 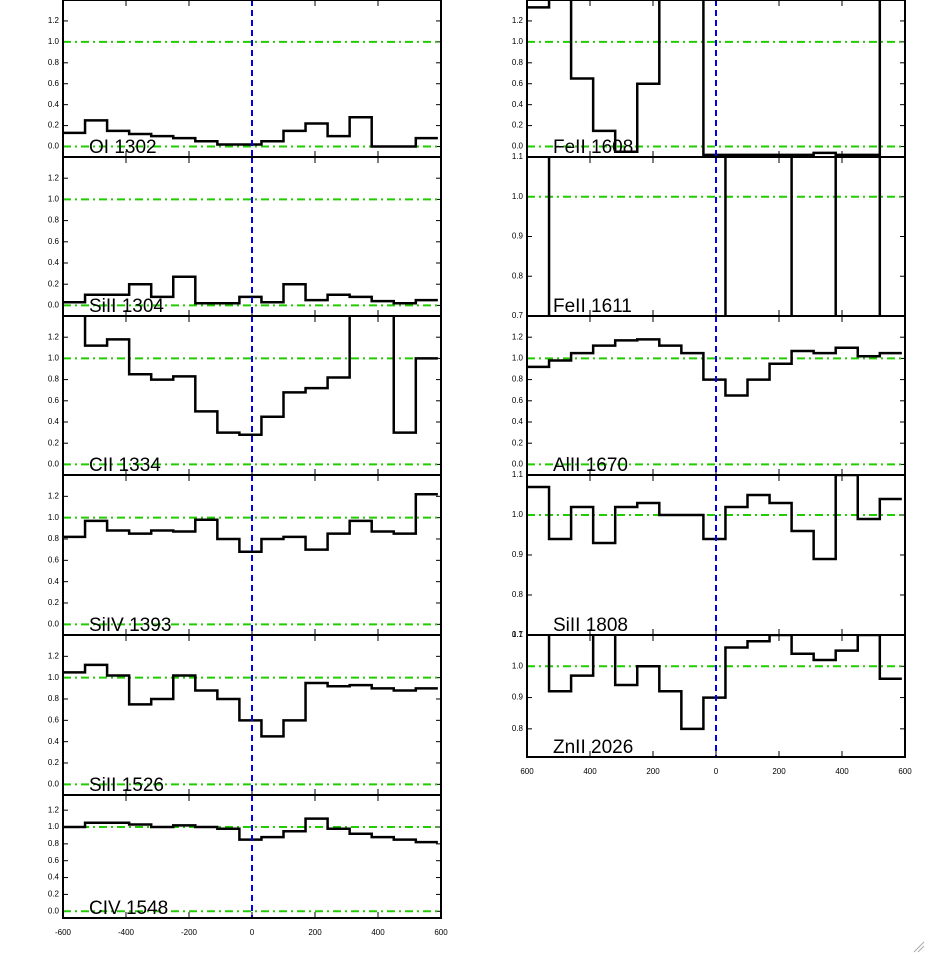 What do you see at coordinates (125, 465) in the screenshot?
I see `panel-label: CII 1334` at bounding box center [125, 465].